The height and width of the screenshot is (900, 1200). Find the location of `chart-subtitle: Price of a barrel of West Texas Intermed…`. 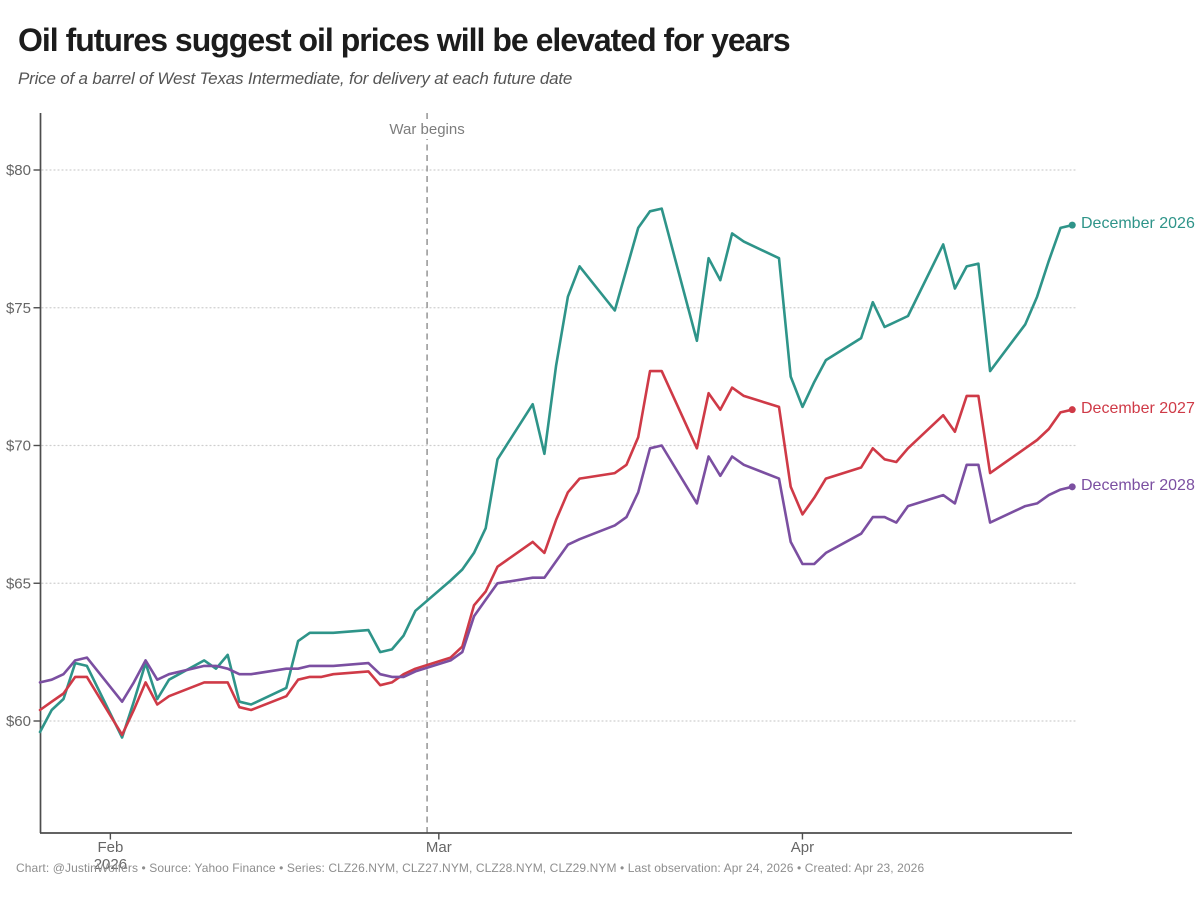

chart-subtitle: Price of a barrel of West Texas Intermed… is located at coordinates (295, 78).